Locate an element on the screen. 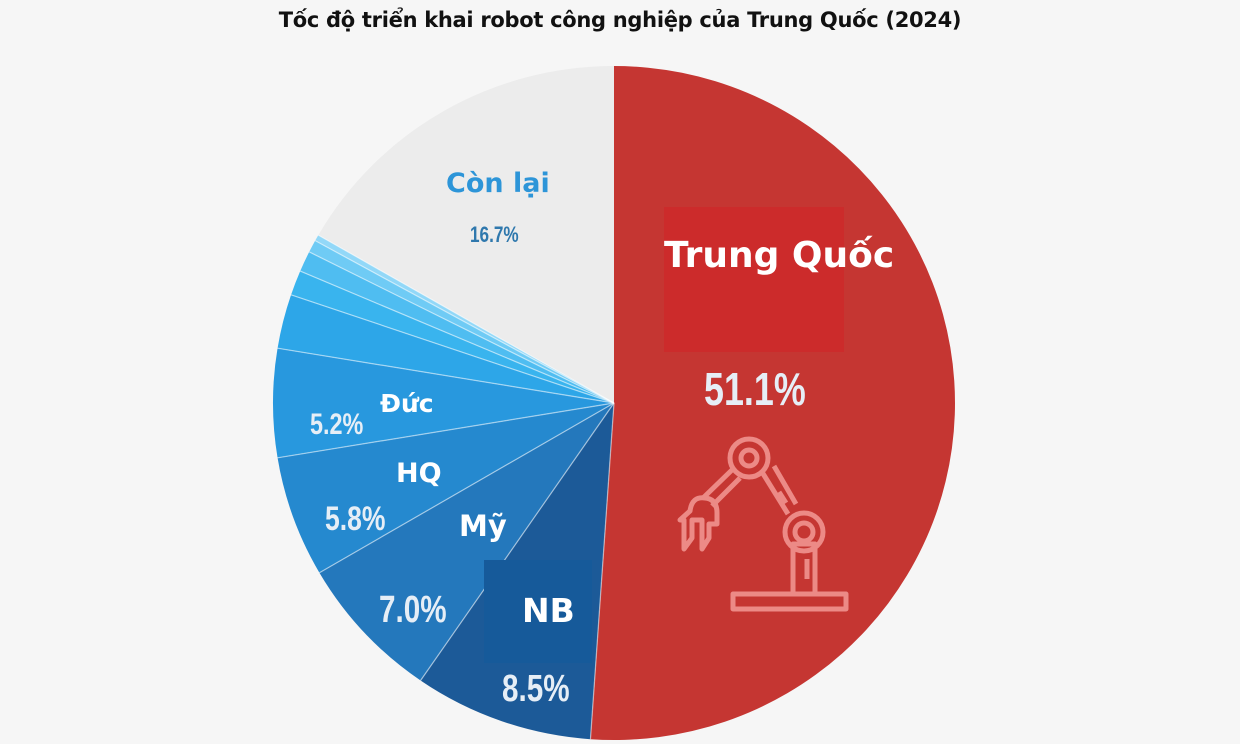 The height and width of the screenshot is (744, 1240). usa-label: Mỹ is located at coordinates (483, 526).